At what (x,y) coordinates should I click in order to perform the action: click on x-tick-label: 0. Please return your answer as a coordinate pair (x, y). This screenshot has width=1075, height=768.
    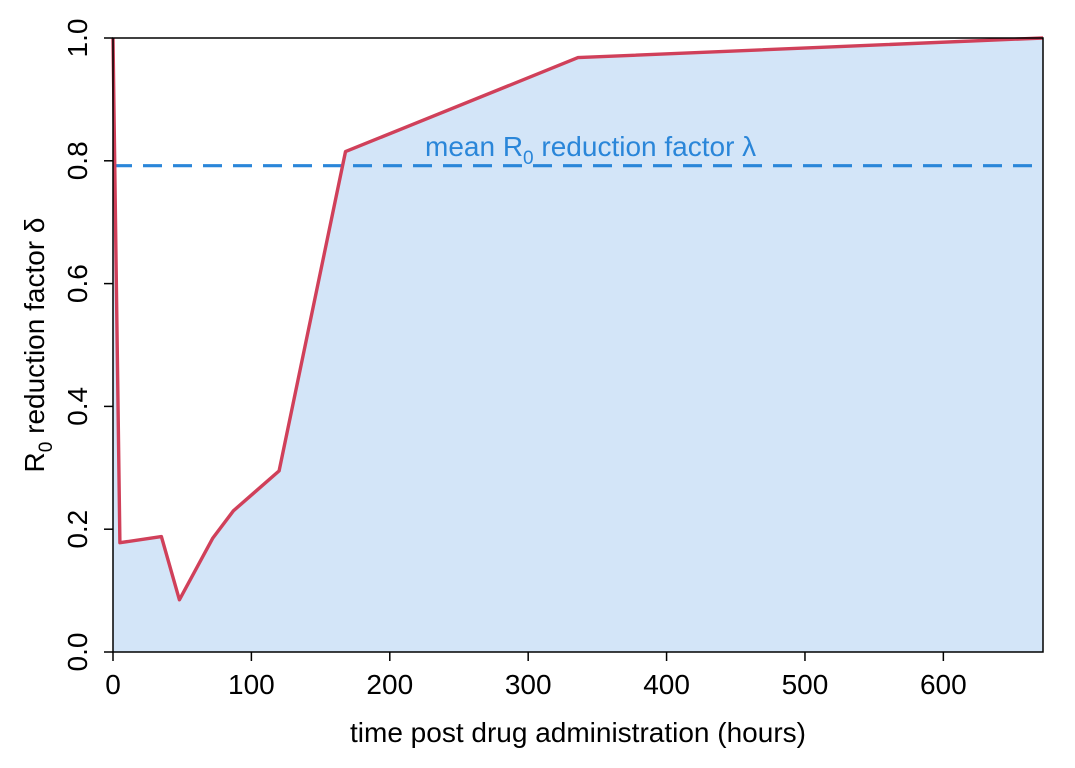
    Looking at the image, I should click on (113, 684).